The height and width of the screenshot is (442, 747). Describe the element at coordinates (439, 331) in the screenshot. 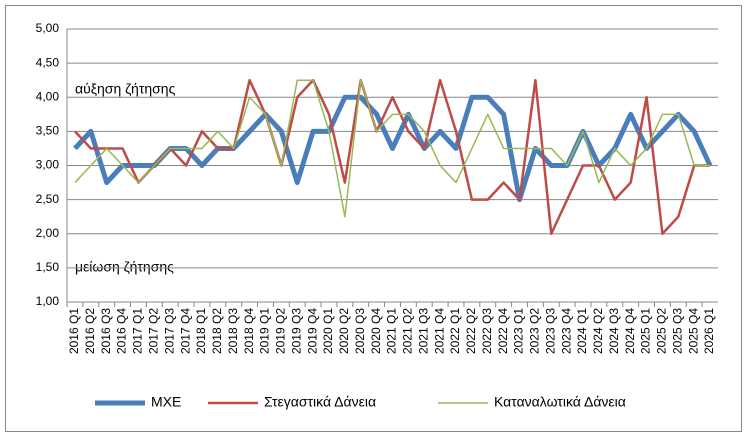

I see `x-tick-label: 2021 Q4` at that location.